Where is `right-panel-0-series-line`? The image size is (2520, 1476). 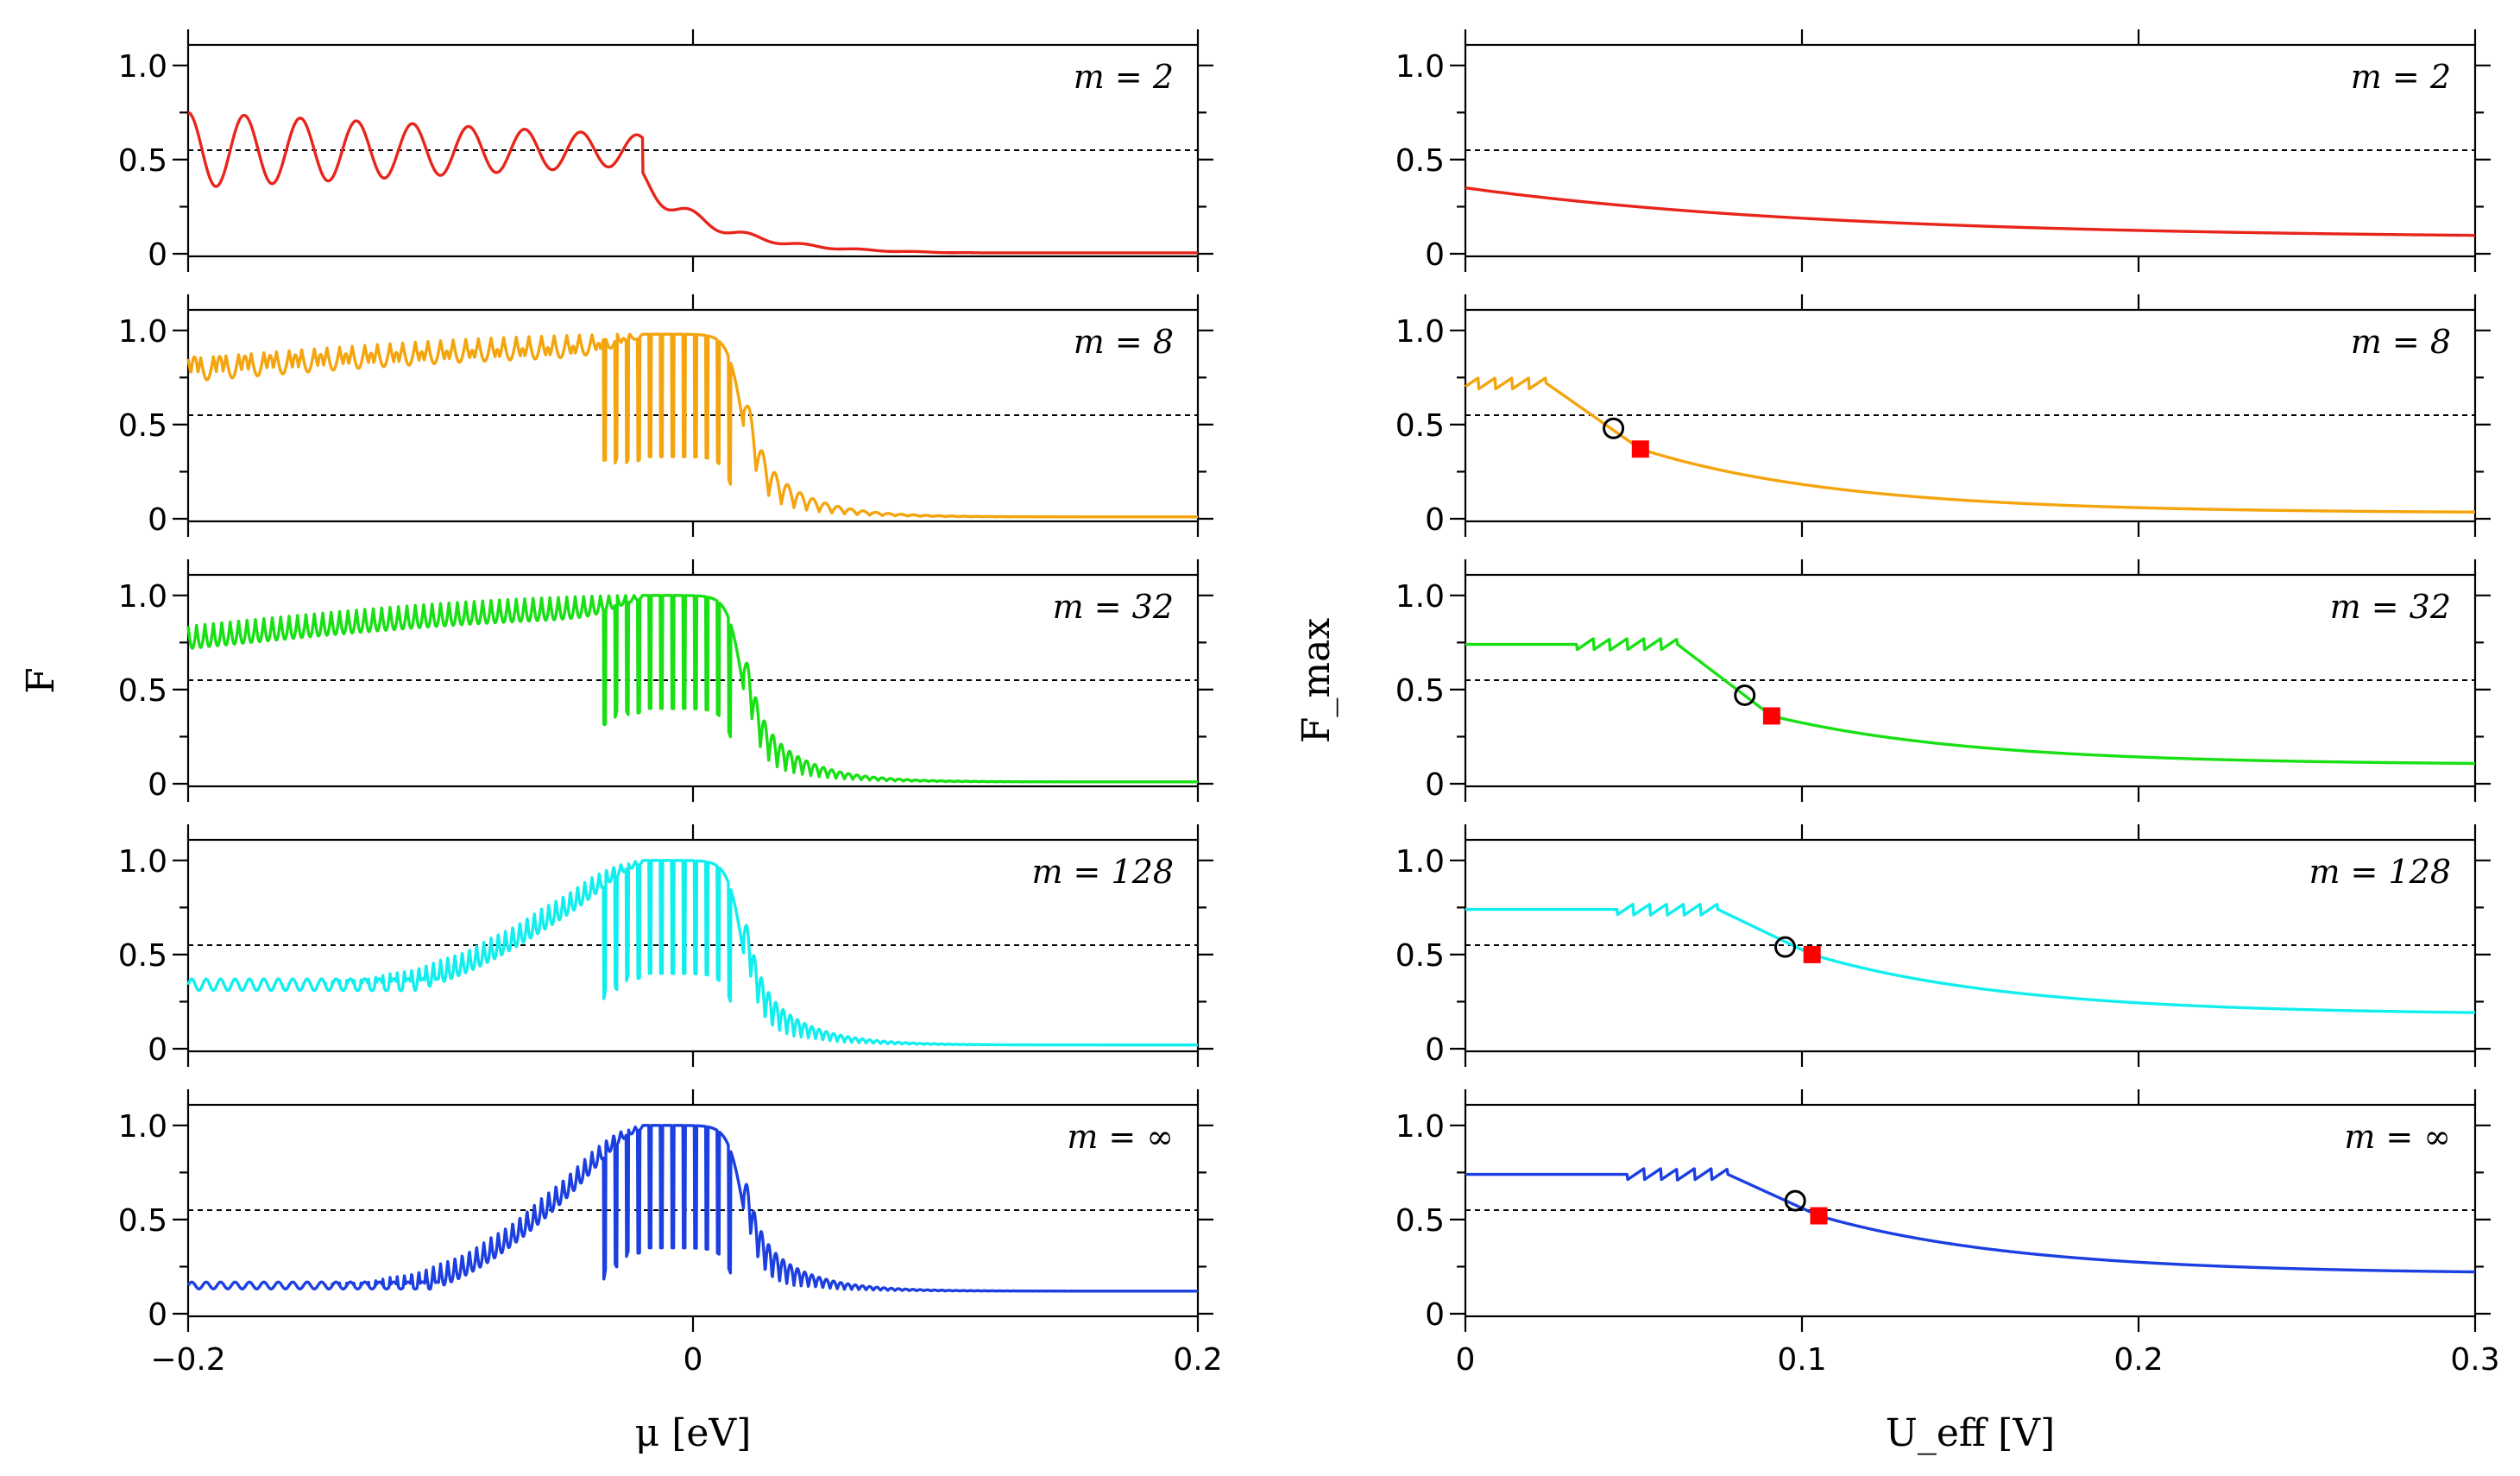
right-panel-0-series-line is located at coordinates (1970, 211).